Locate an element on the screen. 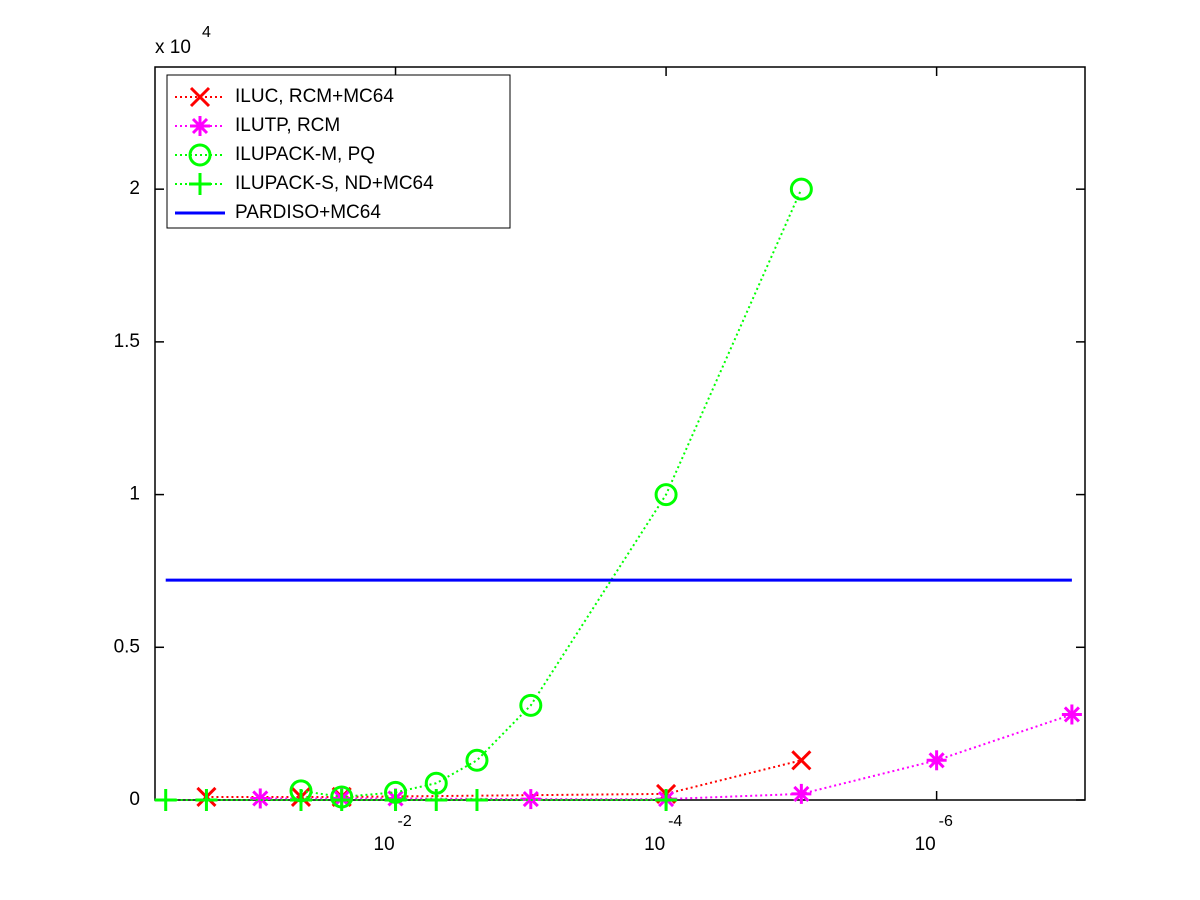 This screenshot has width=1200, height=900. x-tick-exponent: -6 is located at coordinates (946, 821).